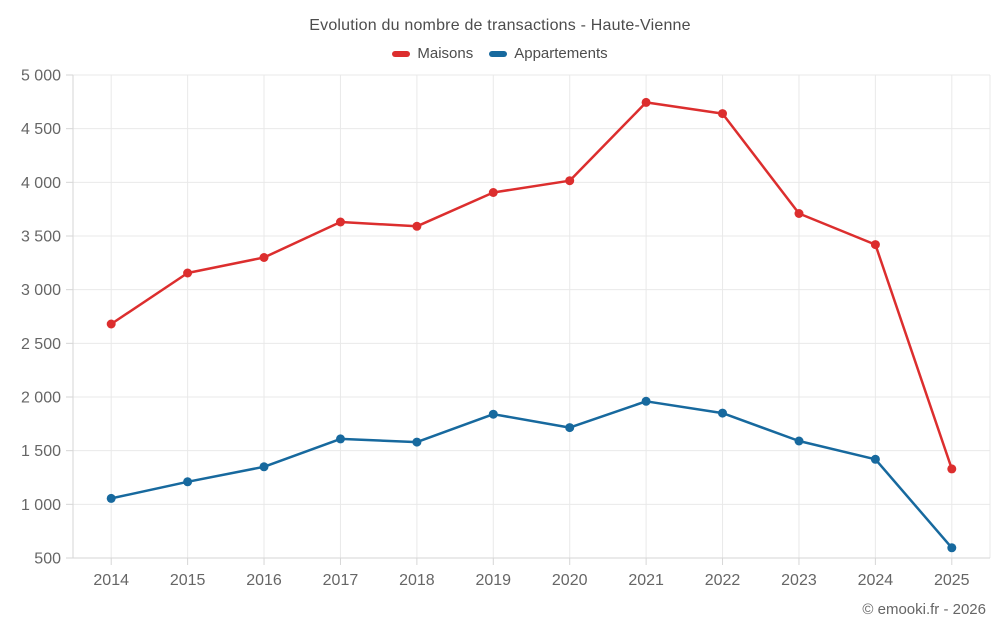 This screenshot has width=1000, height=625. What do you see at coordinates (570, 580) in the screenshot?
I see `x-axis-label: 2020` at bounding box center [570, 580].